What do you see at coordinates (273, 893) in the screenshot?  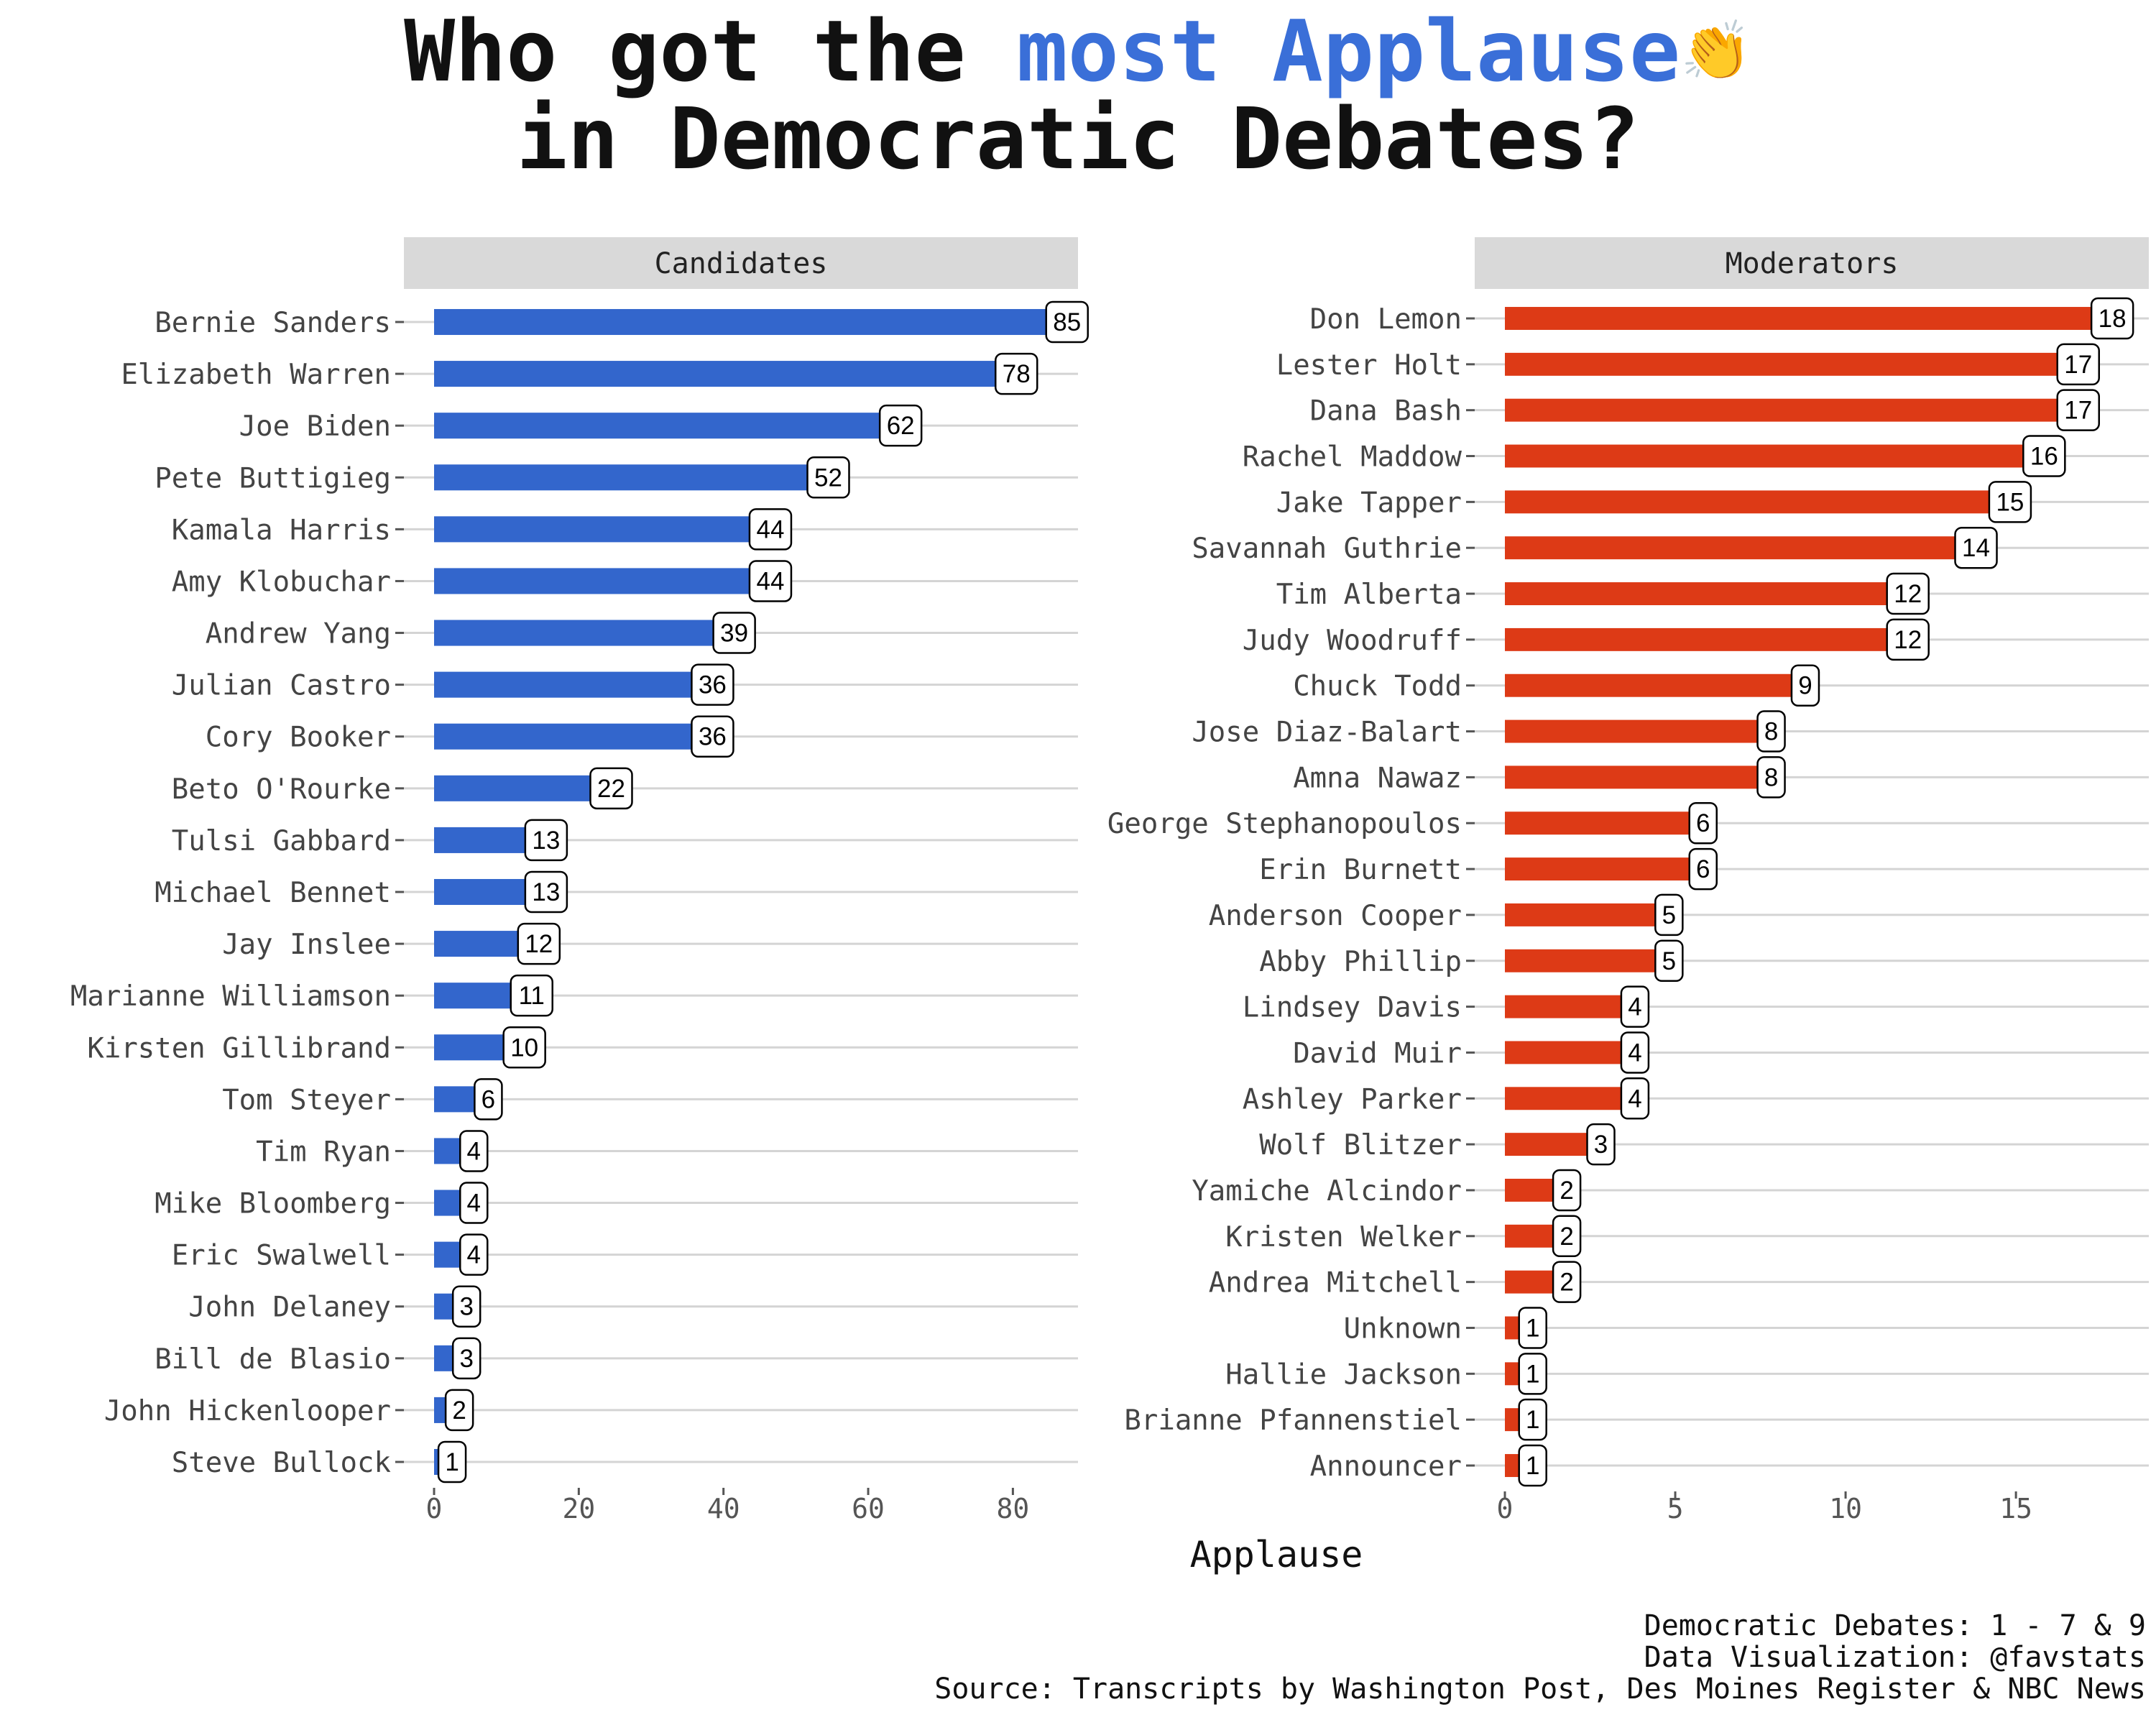 I see `category-label: Michael Bennet` at bounding box center [273, 893].